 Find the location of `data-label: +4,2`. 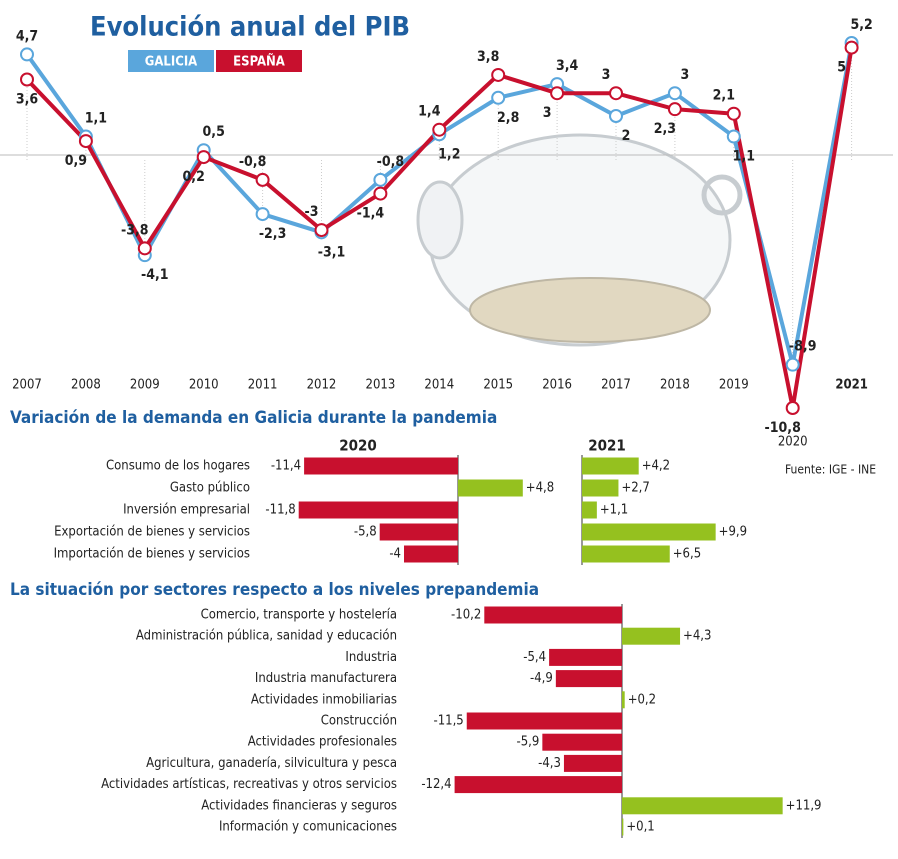

data-label: +4,2 is located at coordinates (656, 466).